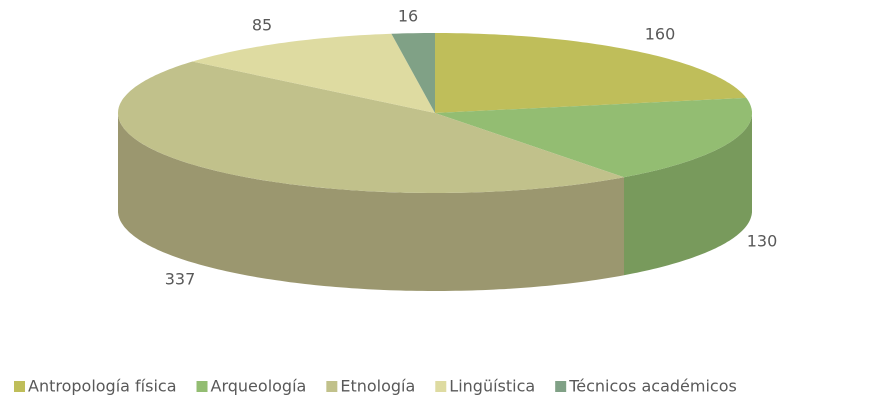 The height and width of the screenshot is (402, 872). What do you see at coordinates (492, 386) in the screenshot?
I see `legend-label: Lingüística` at bounding box center [492, 386].